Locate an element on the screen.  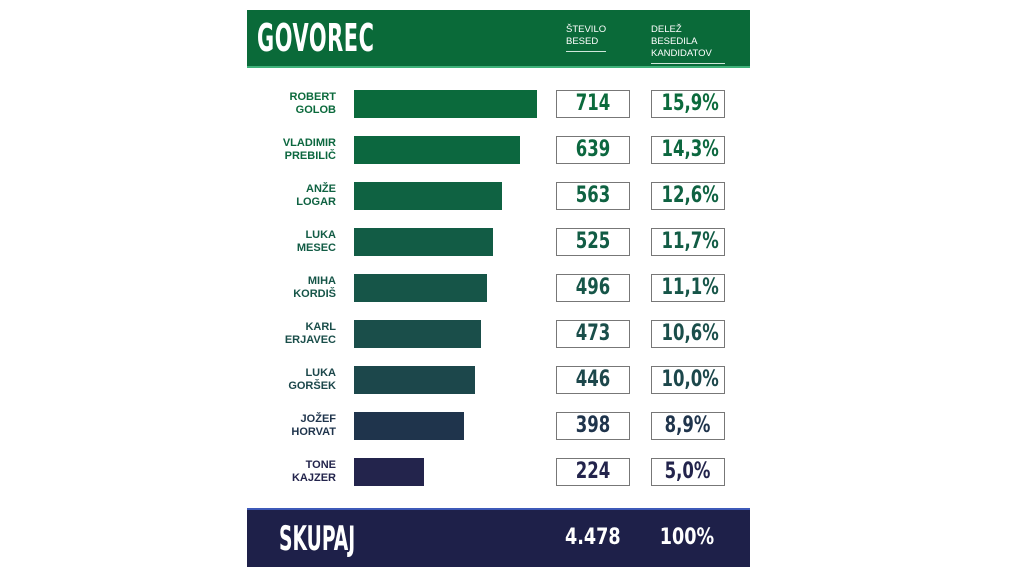
word-count-box: 496 is located at coordinates (593, 288).